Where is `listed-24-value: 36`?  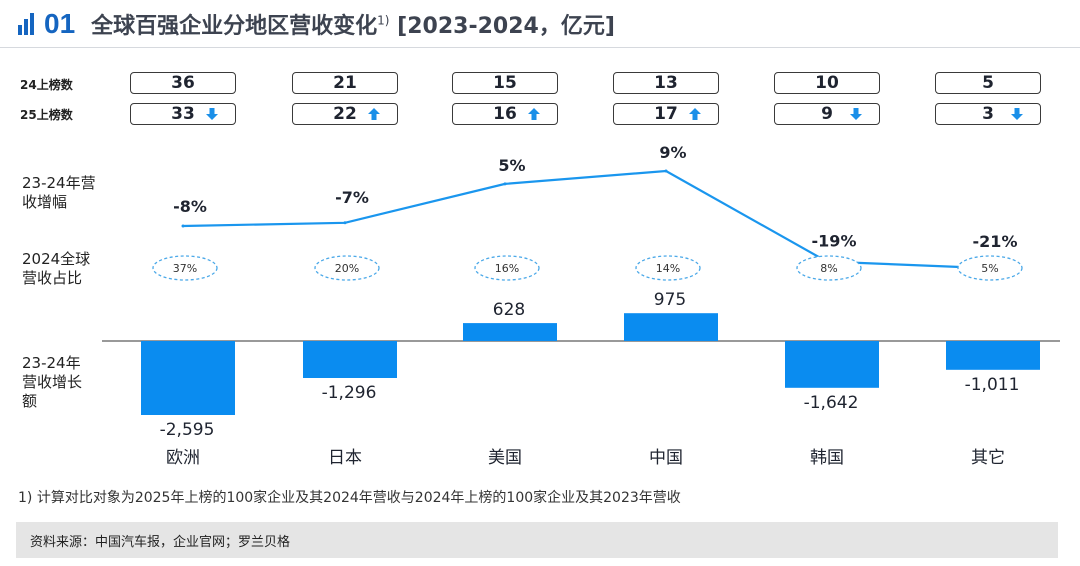 listed-24-value: 36 is located at coordinates (183, 83).